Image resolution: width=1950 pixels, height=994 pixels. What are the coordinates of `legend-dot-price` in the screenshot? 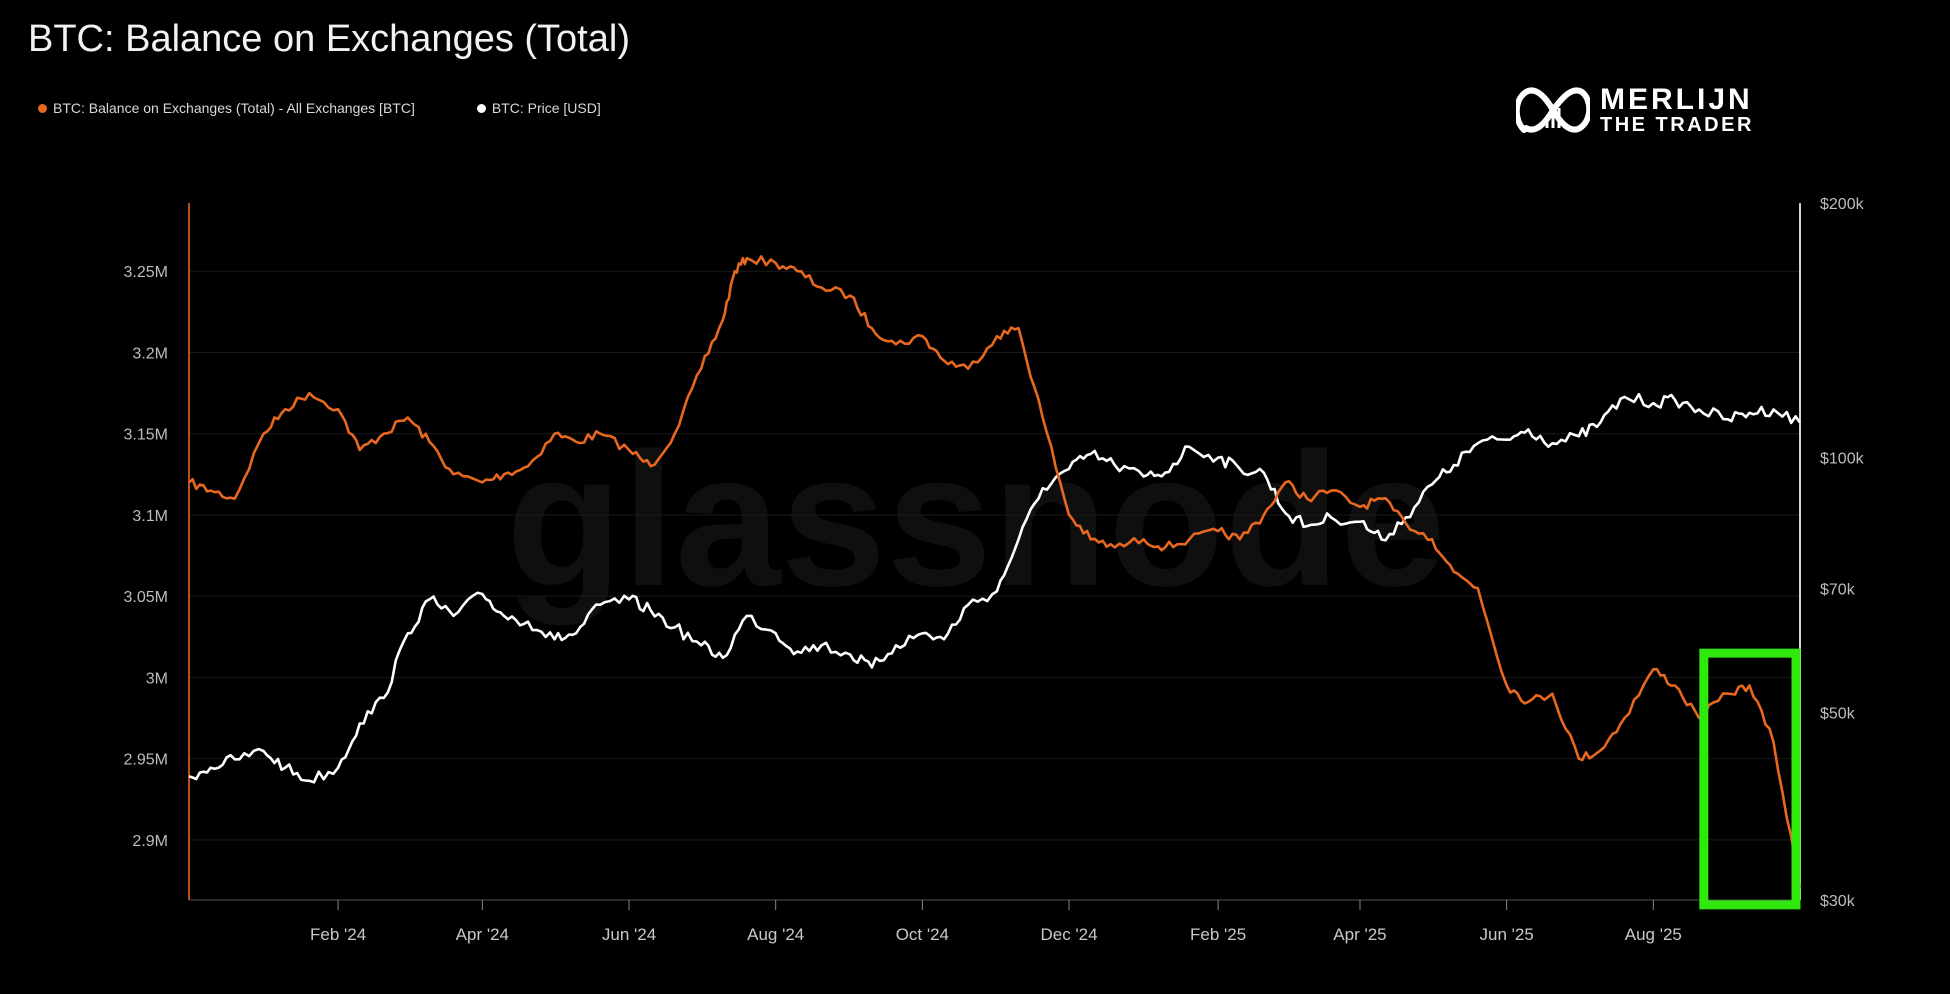 It's located at (481, 108).